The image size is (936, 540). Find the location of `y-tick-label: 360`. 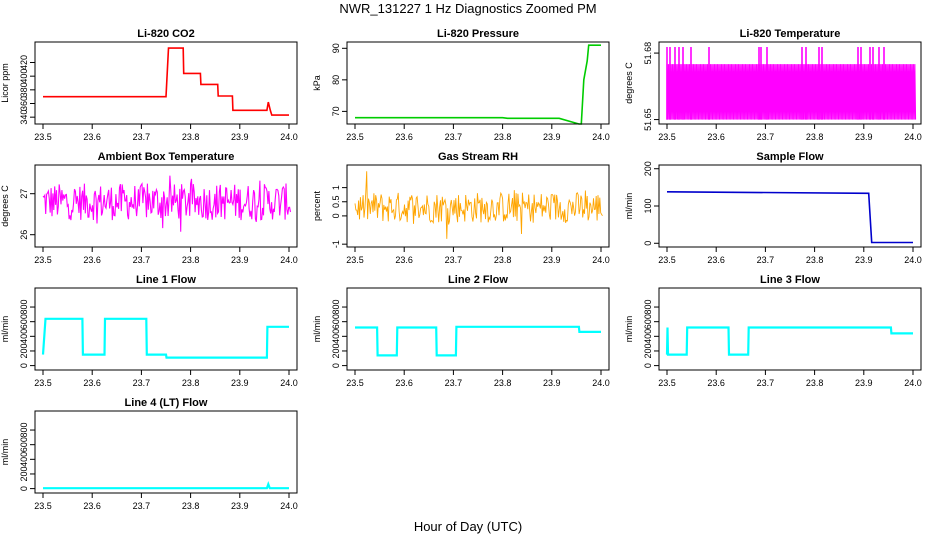

y-tick-label: 360 is located at coordinates (24, 103).